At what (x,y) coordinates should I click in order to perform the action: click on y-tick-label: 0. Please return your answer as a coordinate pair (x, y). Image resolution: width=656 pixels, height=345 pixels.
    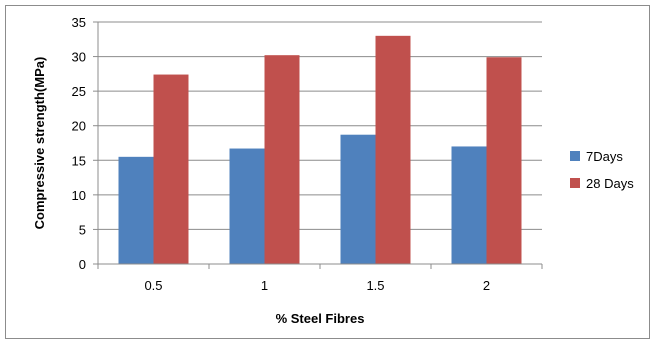
    Looking at the image, I should click on (82, 264).